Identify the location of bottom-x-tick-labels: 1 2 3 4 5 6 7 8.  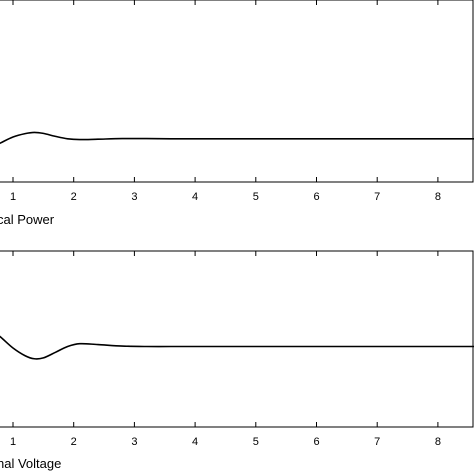
(225, 442).